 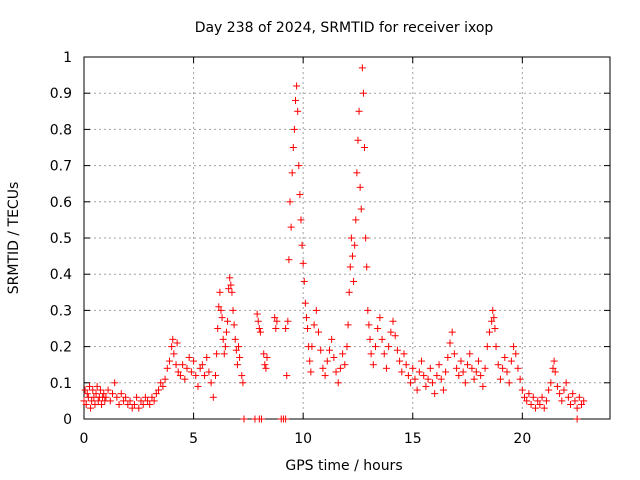 I want to click on y-tick-label: 0.5, so click(x=61, y=239).